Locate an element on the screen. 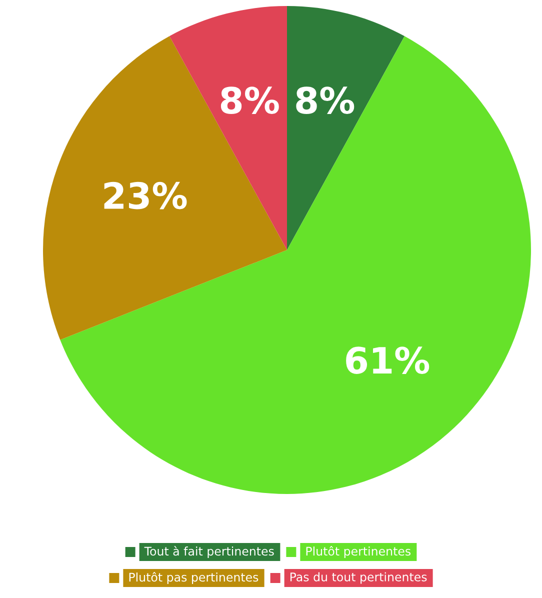  legend-label: Plutôt pas pertinentes is located at coordinates (193, 578).